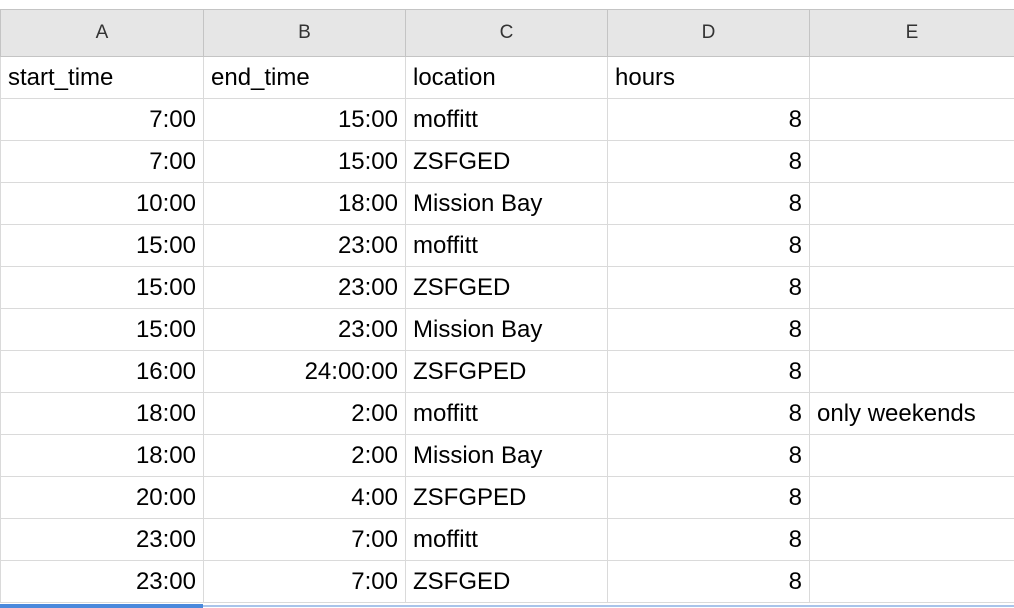  What do you see at coordinates (911, 33) in the screenshot?
I see `column-header-e: E` at bounding box center [911, 33].